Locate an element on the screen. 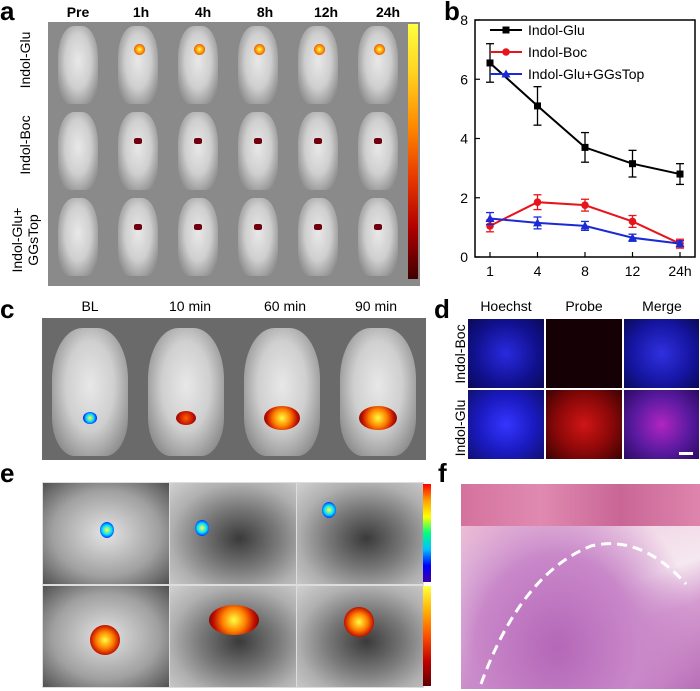  panel-c-label-90min: 90 min is located at coordinates (376, 306).